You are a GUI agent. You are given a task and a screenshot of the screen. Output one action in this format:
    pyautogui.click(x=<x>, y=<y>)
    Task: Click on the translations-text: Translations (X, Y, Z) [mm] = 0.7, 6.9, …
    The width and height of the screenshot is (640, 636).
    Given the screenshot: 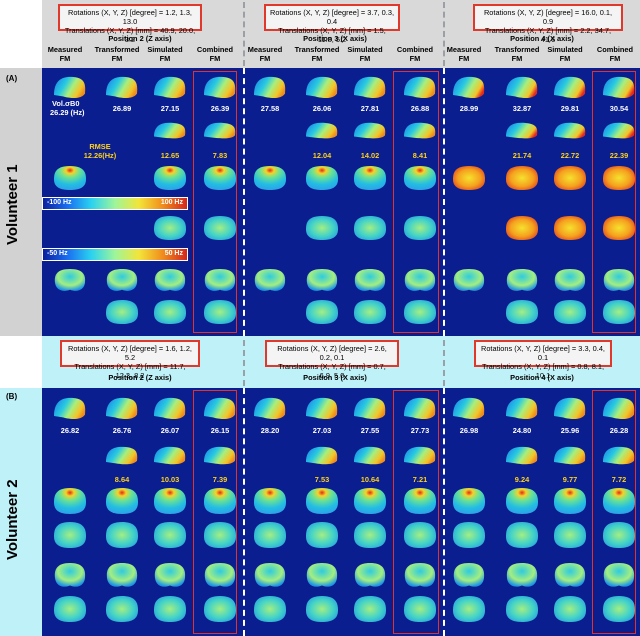 What is the action you would take?
    pyautogui.click(x=332, y=371)
    